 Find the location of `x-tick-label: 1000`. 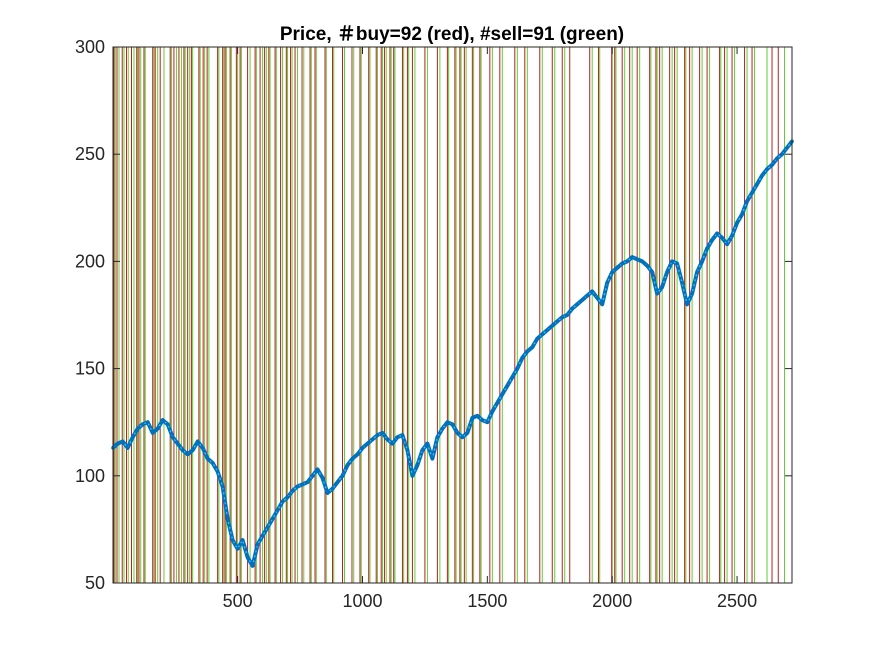

x-tick-label: 1000 is located at coordinates (362, 601).